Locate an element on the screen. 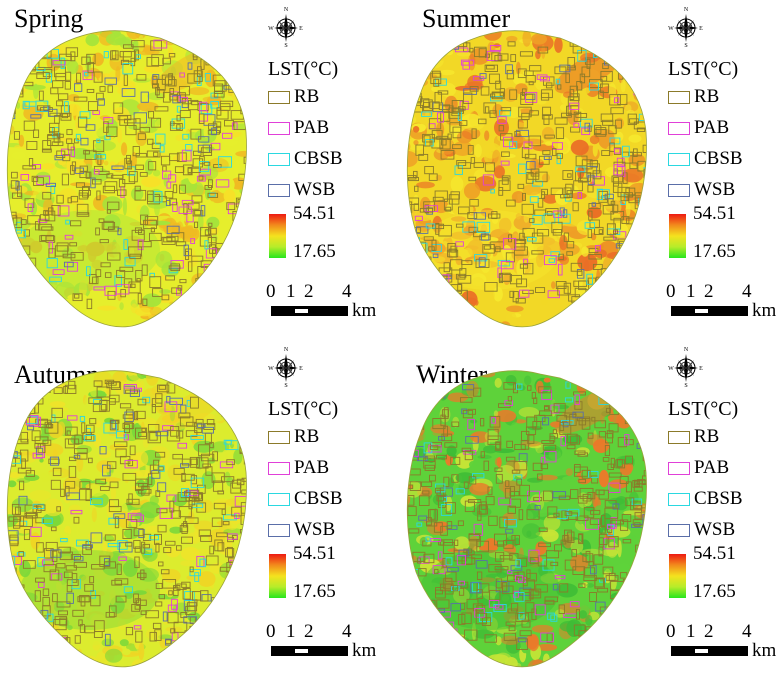 The width and height of the screenshot is (782, 677). season-title: Spring is located at coordinates (49, 18).